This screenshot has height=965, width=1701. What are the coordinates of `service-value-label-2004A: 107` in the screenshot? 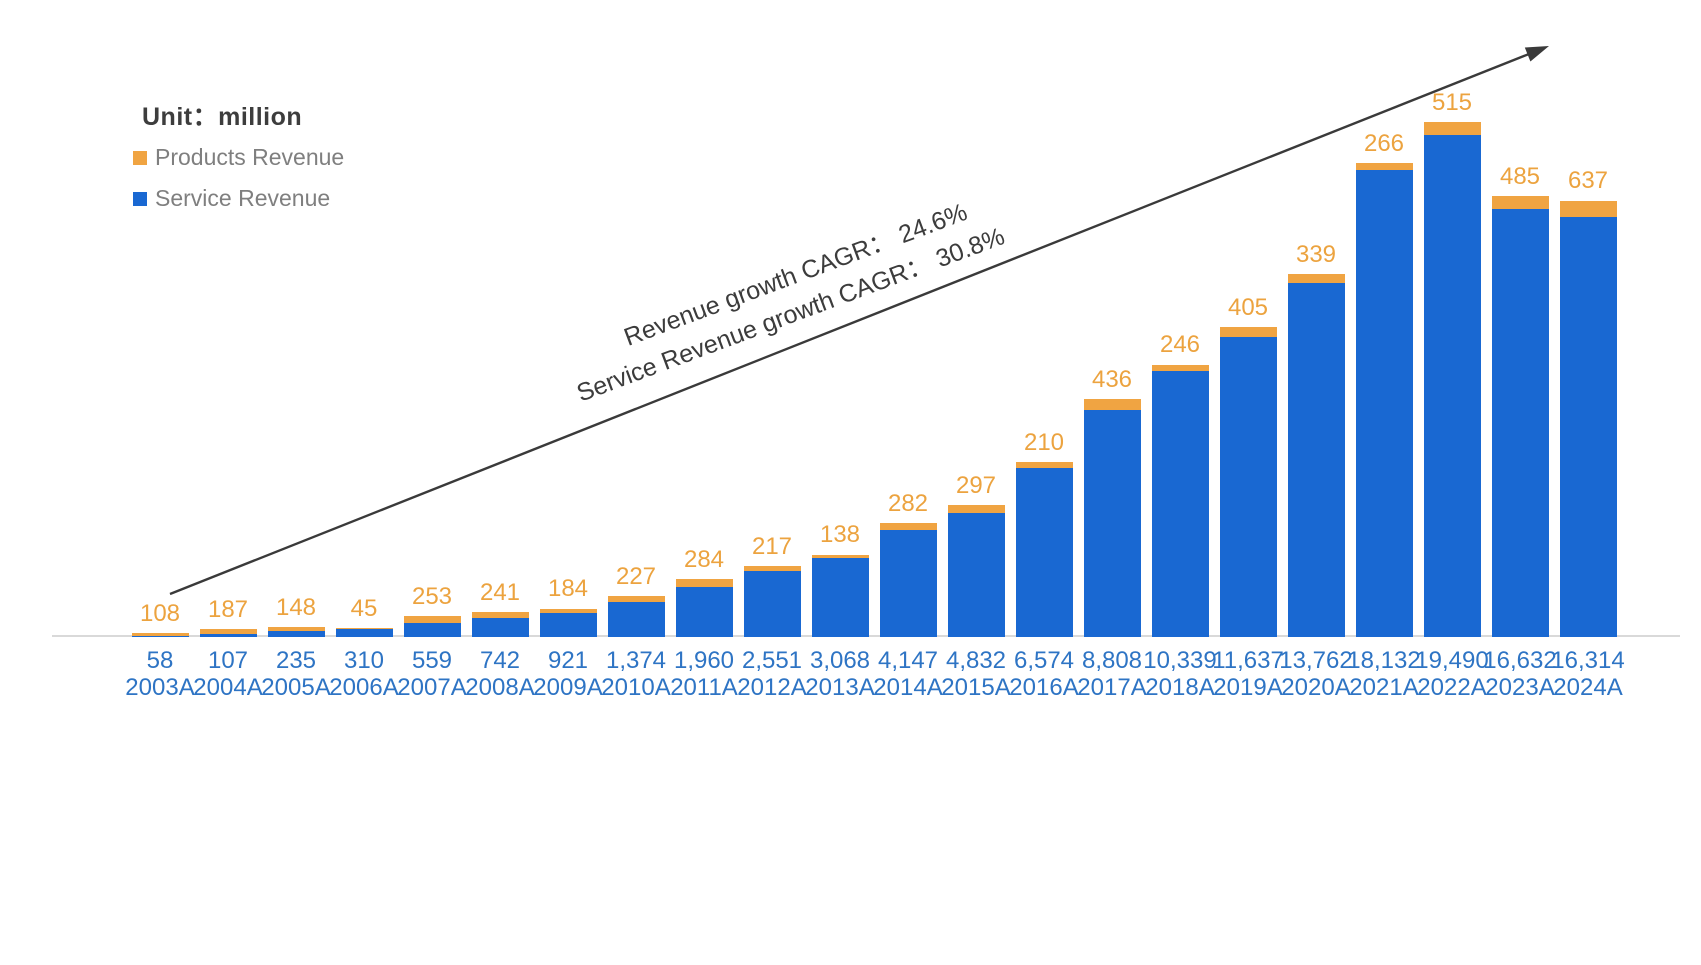 It's located at (228, 660).